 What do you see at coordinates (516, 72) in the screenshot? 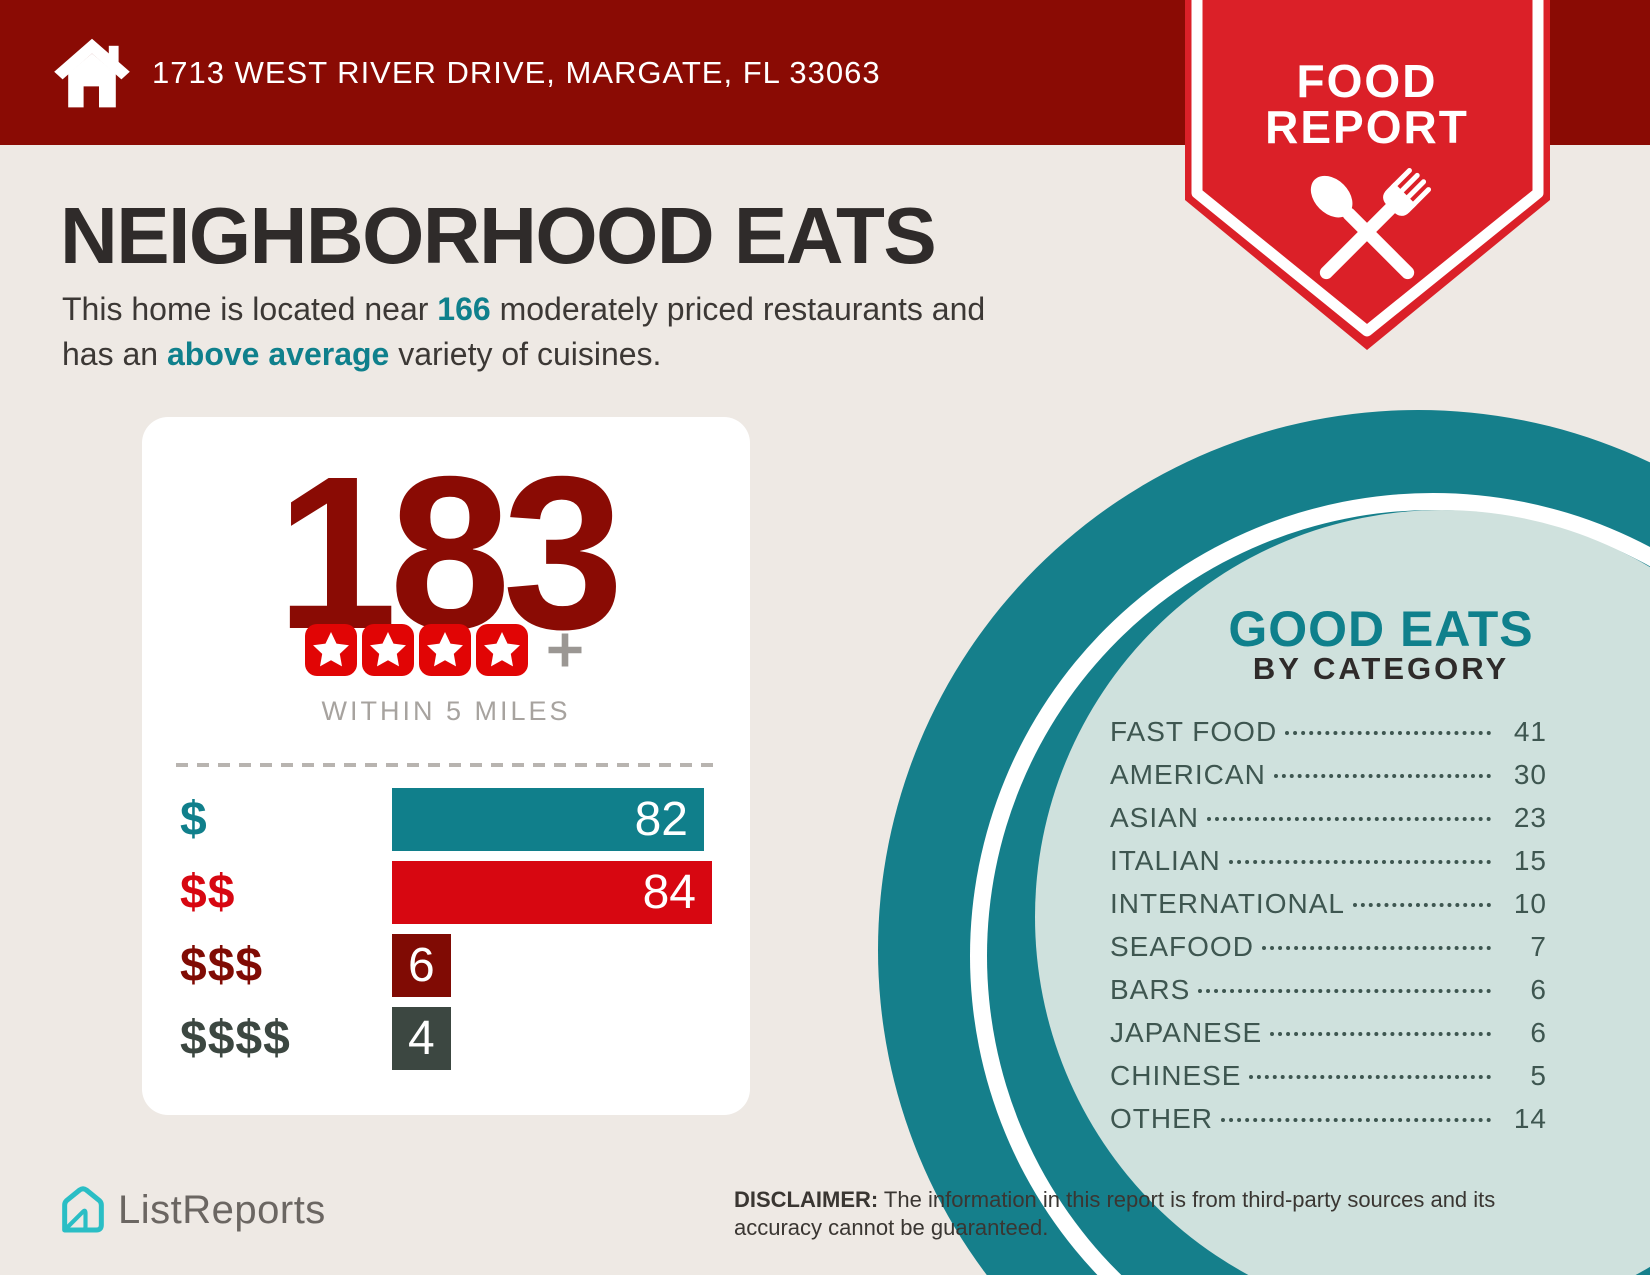
I see `property-address: 1713 WEST RIVER DRIVE, MARGATE, FL 33063` at bounding box center [516, 72].